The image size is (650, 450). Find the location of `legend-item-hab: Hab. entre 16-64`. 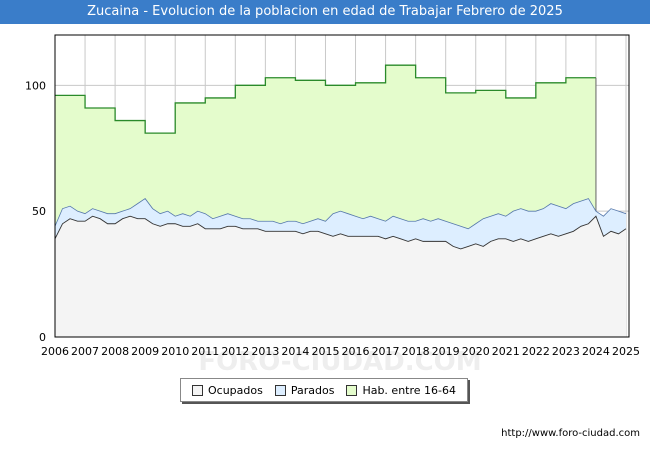

legend-item-hab: Hab. entre 16-64 is located at coordinates (401, 390).